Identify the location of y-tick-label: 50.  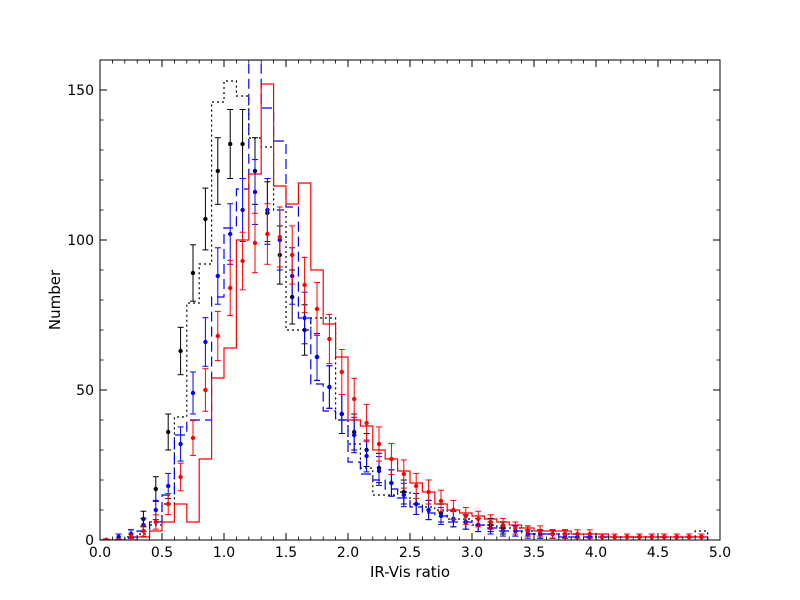
(85, 391).